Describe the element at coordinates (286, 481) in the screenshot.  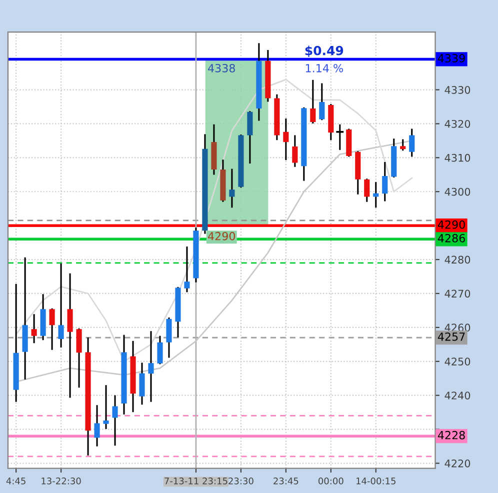
I see `x-tick-label: 23:45` at that location.